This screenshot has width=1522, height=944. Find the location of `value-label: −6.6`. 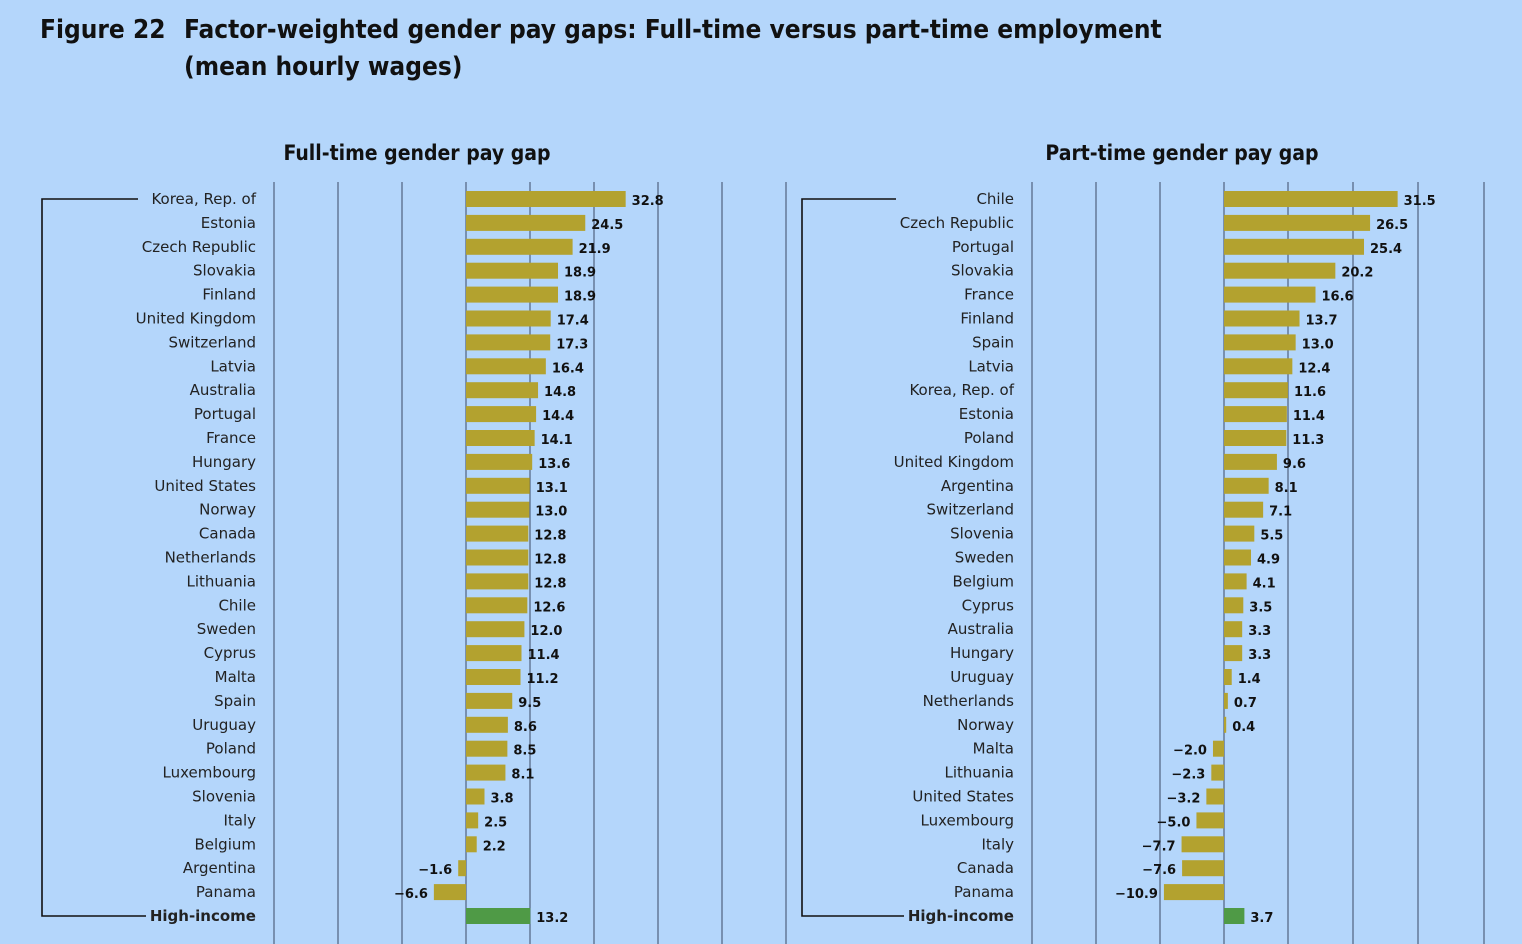

value-label: −6.6 is located at coordinates (411, 894).